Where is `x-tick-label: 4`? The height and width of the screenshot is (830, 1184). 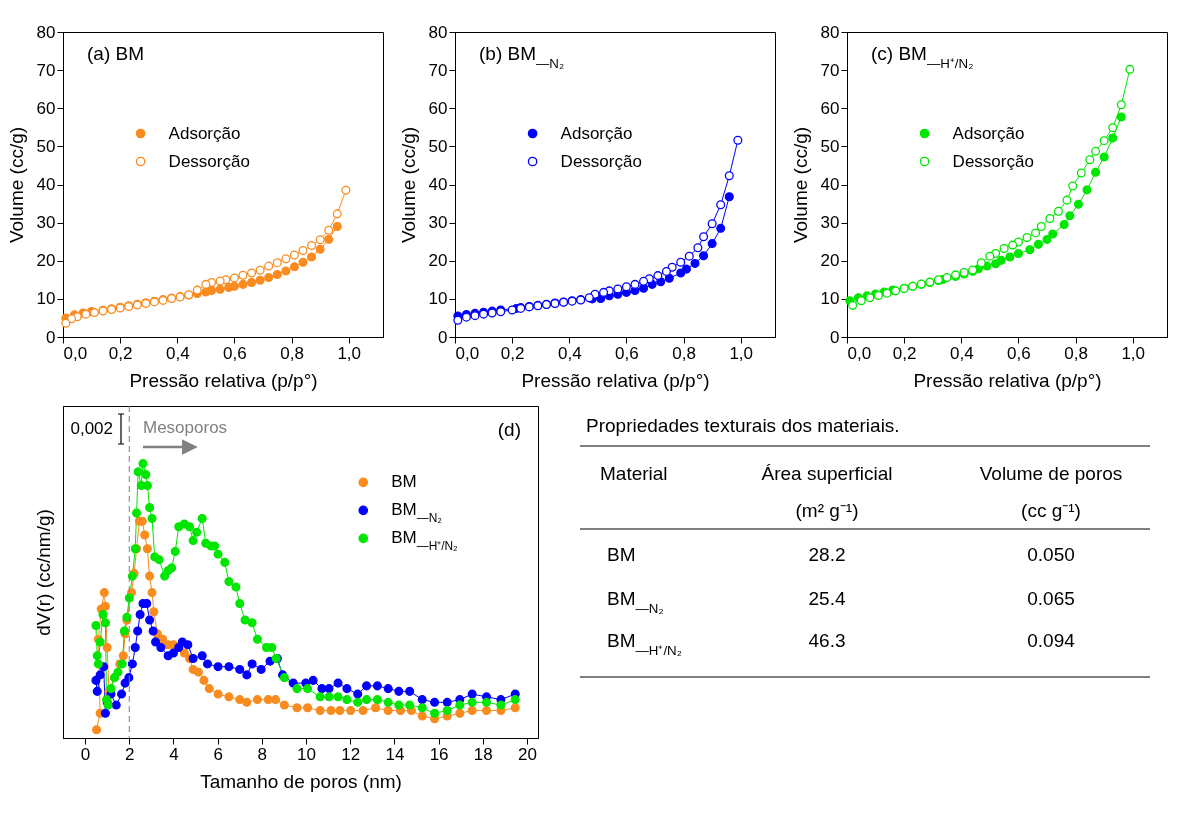 x-tick-label: 4 is located at coordinates (174, 754).